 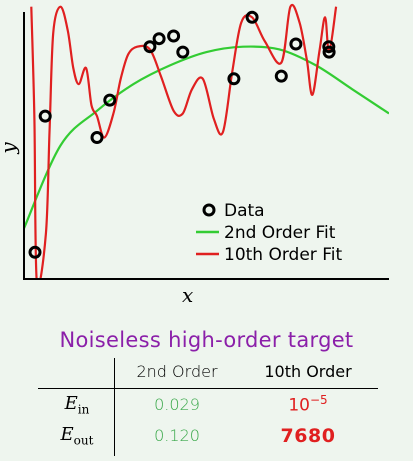 I want to click on ein-2nd-value: 0.029, so click(x=177, y=404).